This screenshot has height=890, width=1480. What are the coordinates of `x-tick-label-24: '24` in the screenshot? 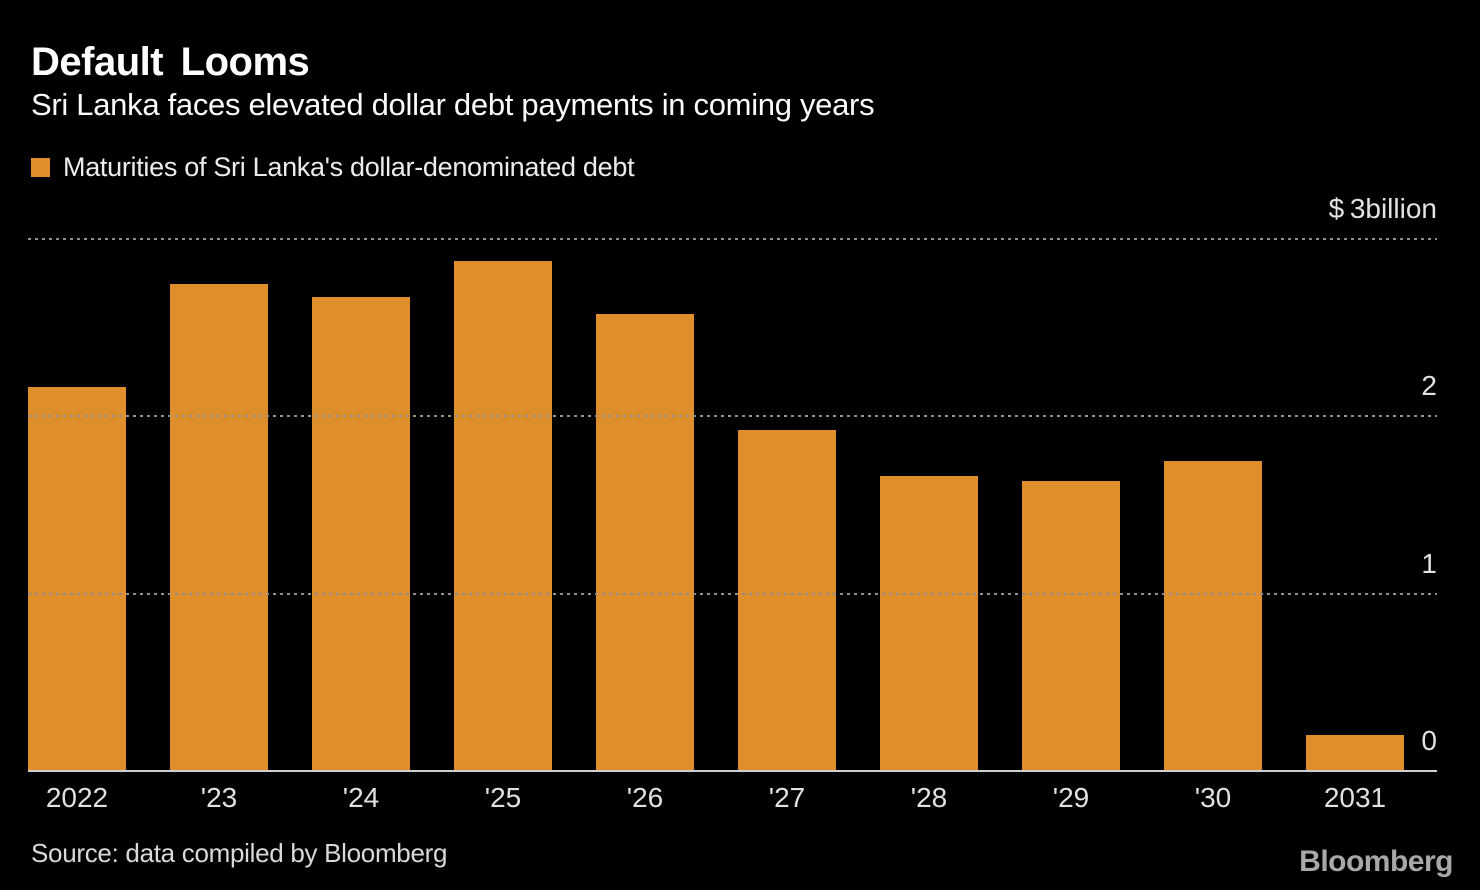 It's located at (361, 797).